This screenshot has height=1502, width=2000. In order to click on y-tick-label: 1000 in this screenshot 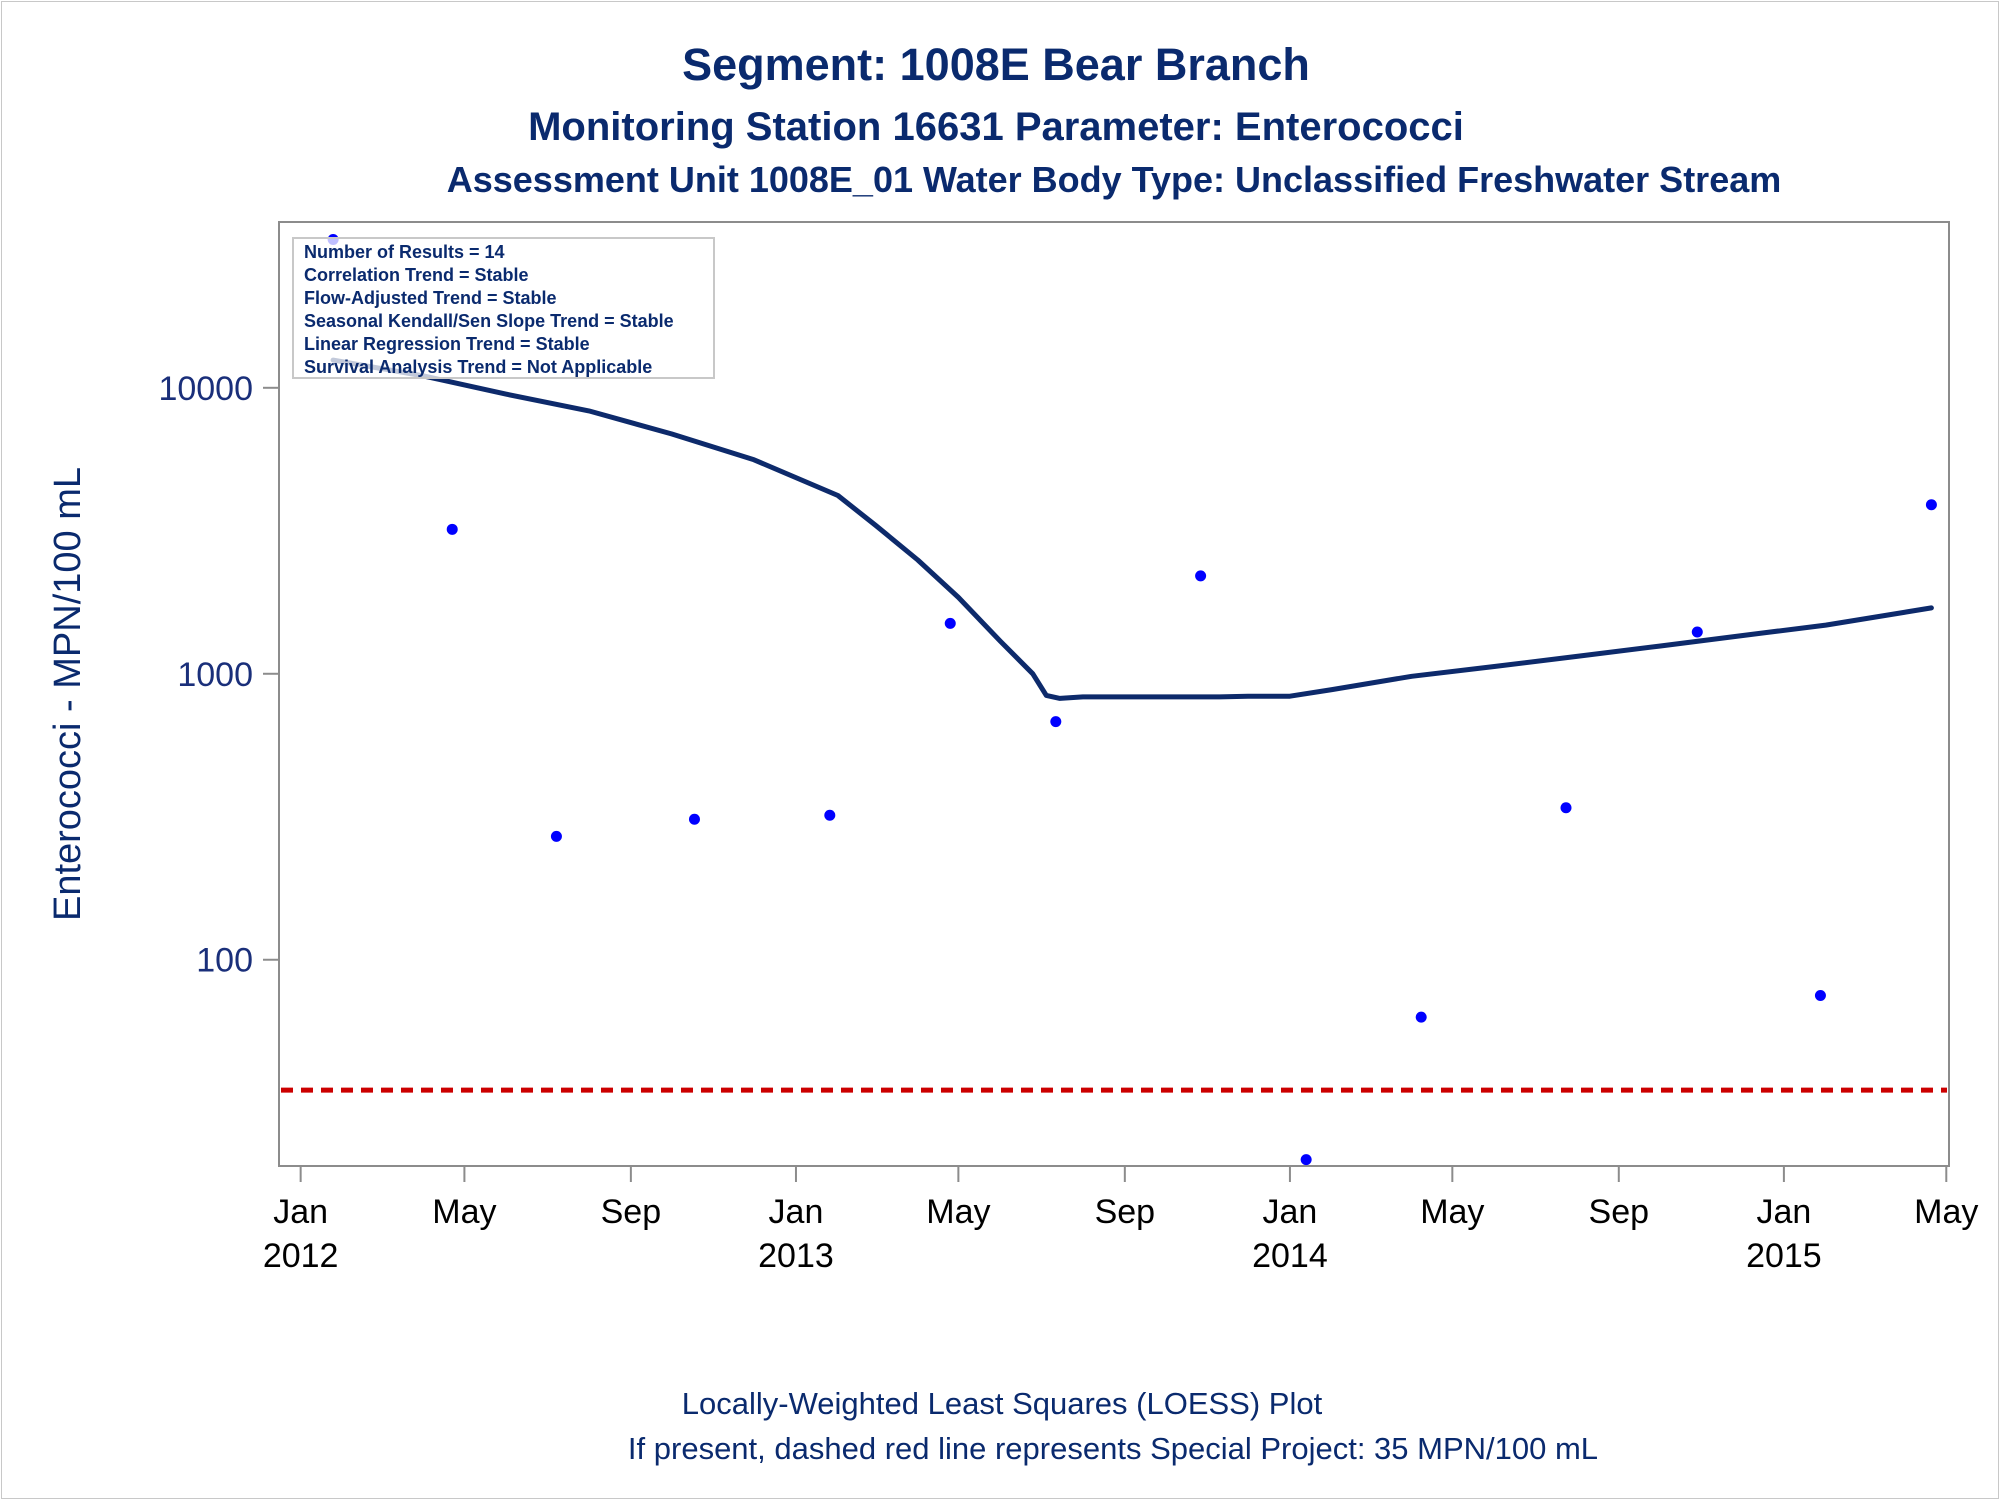, I will do `click(215, 675)`.